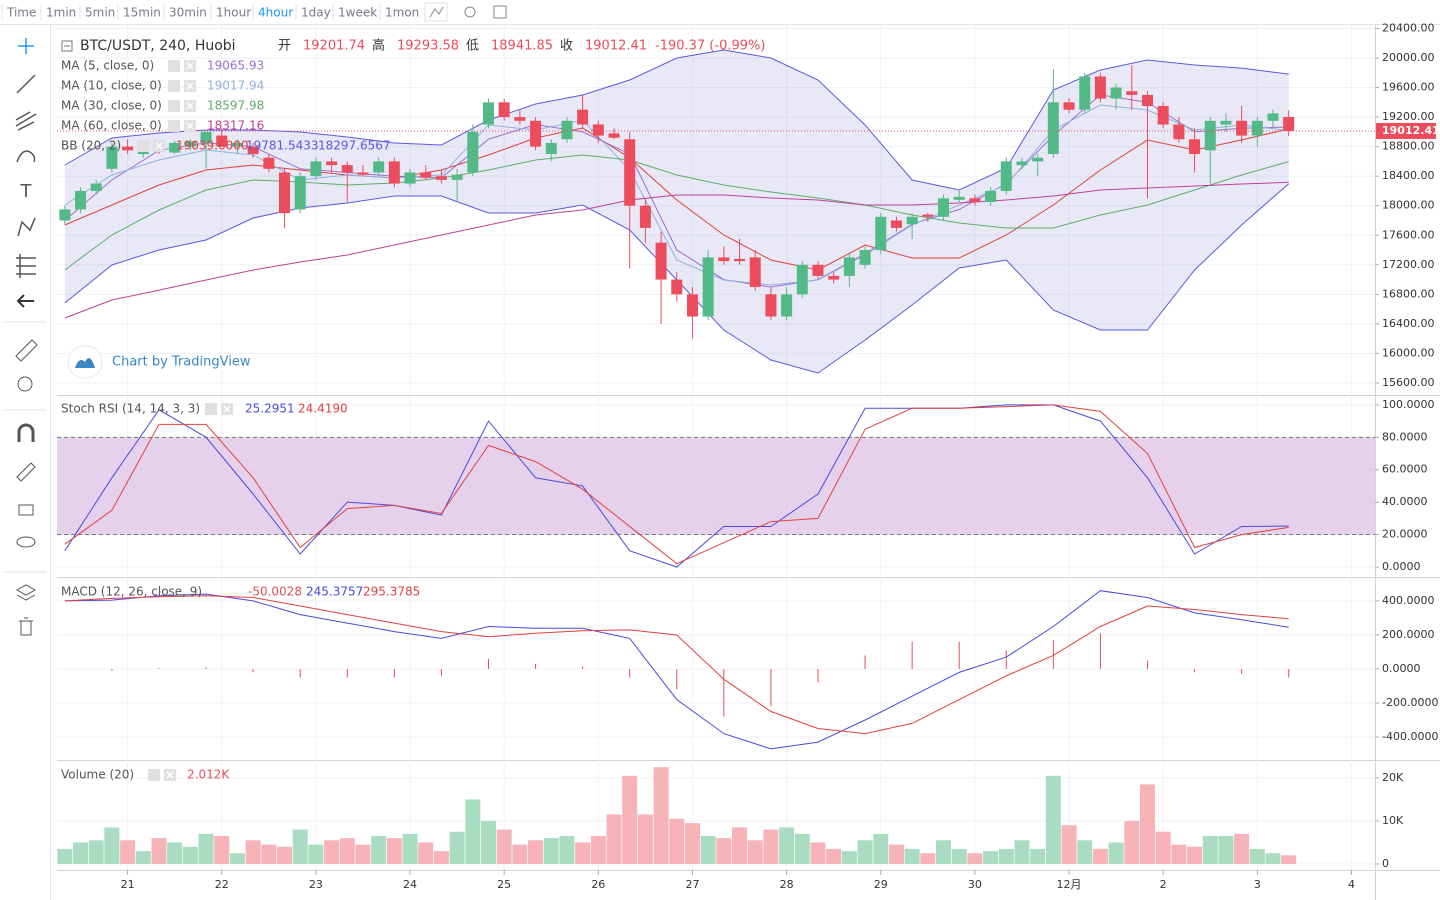  I want to click on prediction-tool, so click(26, 266).